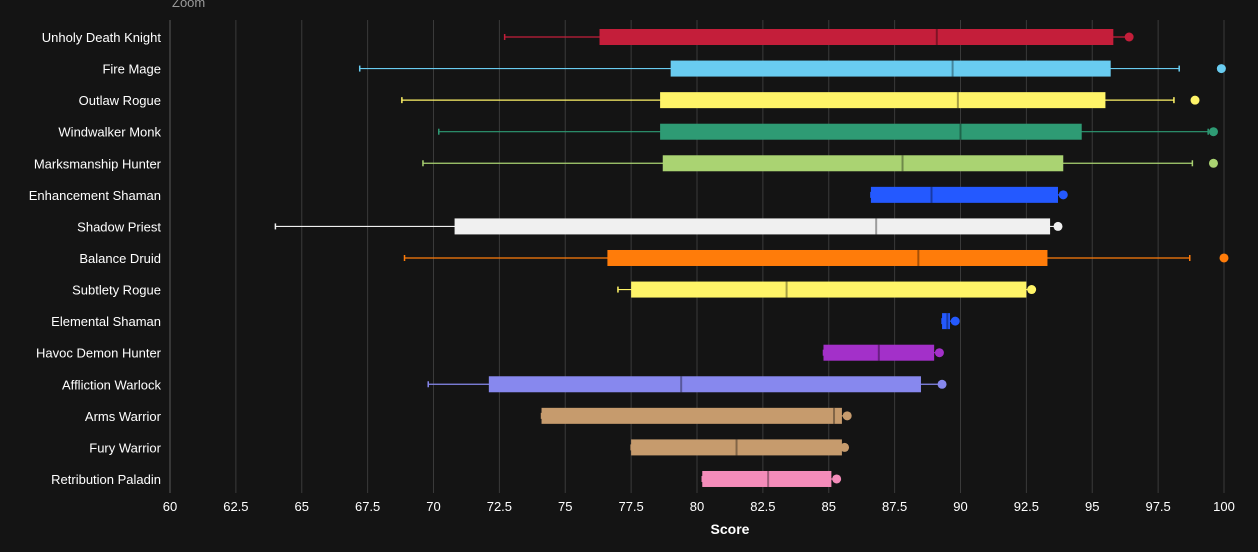 The image size is (1258, 552). Describe the element at coordinates (1026, 506) in the screenshot. I see `x-tick-label: 92.5` at that location.